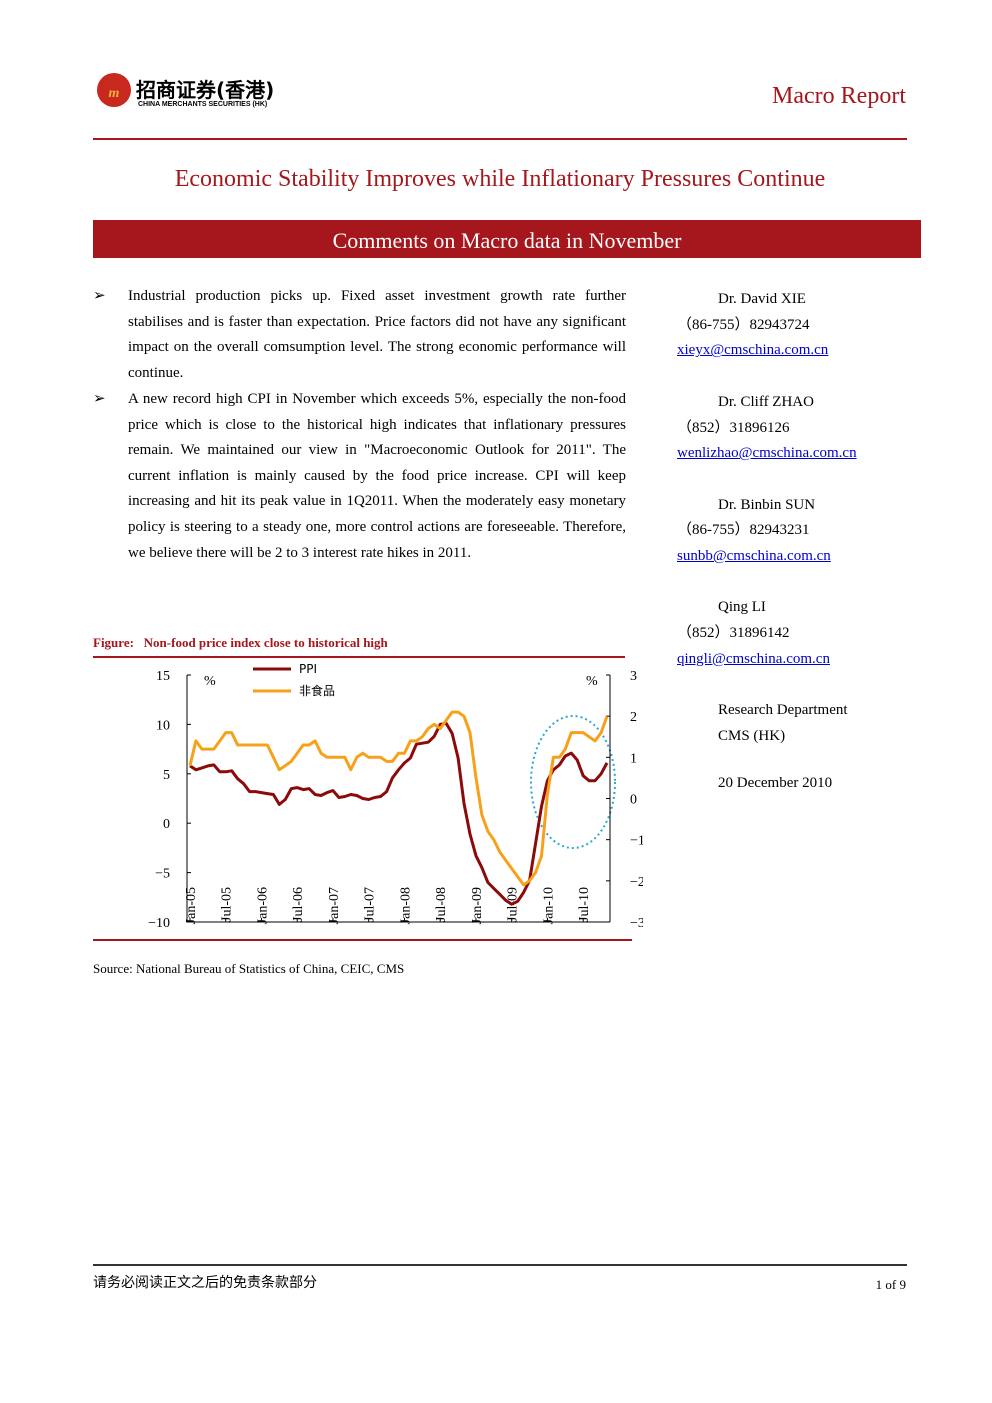 This screenshot has width=992, height=1403. What do you see at coordinates (592, 681) in the screenshot?
I see `y2-axis-unit: %` at bounding box center [592, 681].